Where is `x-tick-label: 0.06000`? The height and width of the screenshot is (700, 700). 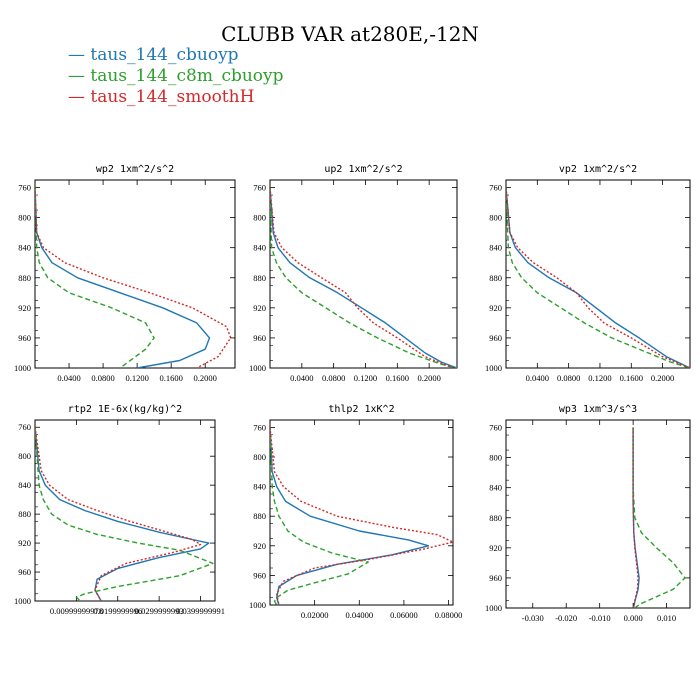 x-tick-label: 0.06000 is located at coordinates (404, 615).